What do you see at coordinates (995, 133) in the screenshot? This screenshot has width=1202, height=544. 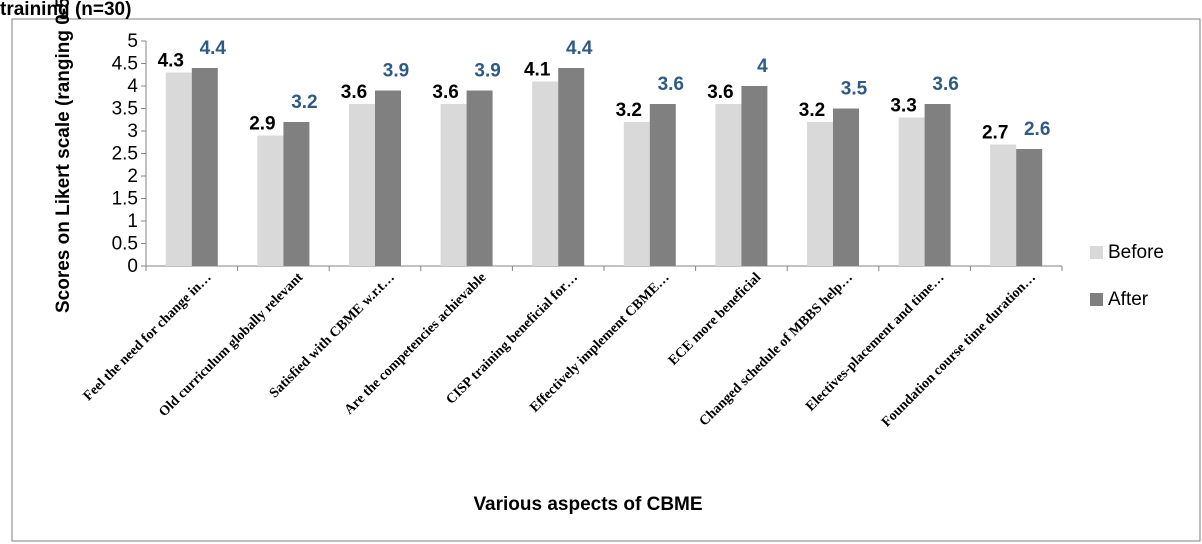 I see `data-label-before: 2.7` at bounding box center [995, 133].